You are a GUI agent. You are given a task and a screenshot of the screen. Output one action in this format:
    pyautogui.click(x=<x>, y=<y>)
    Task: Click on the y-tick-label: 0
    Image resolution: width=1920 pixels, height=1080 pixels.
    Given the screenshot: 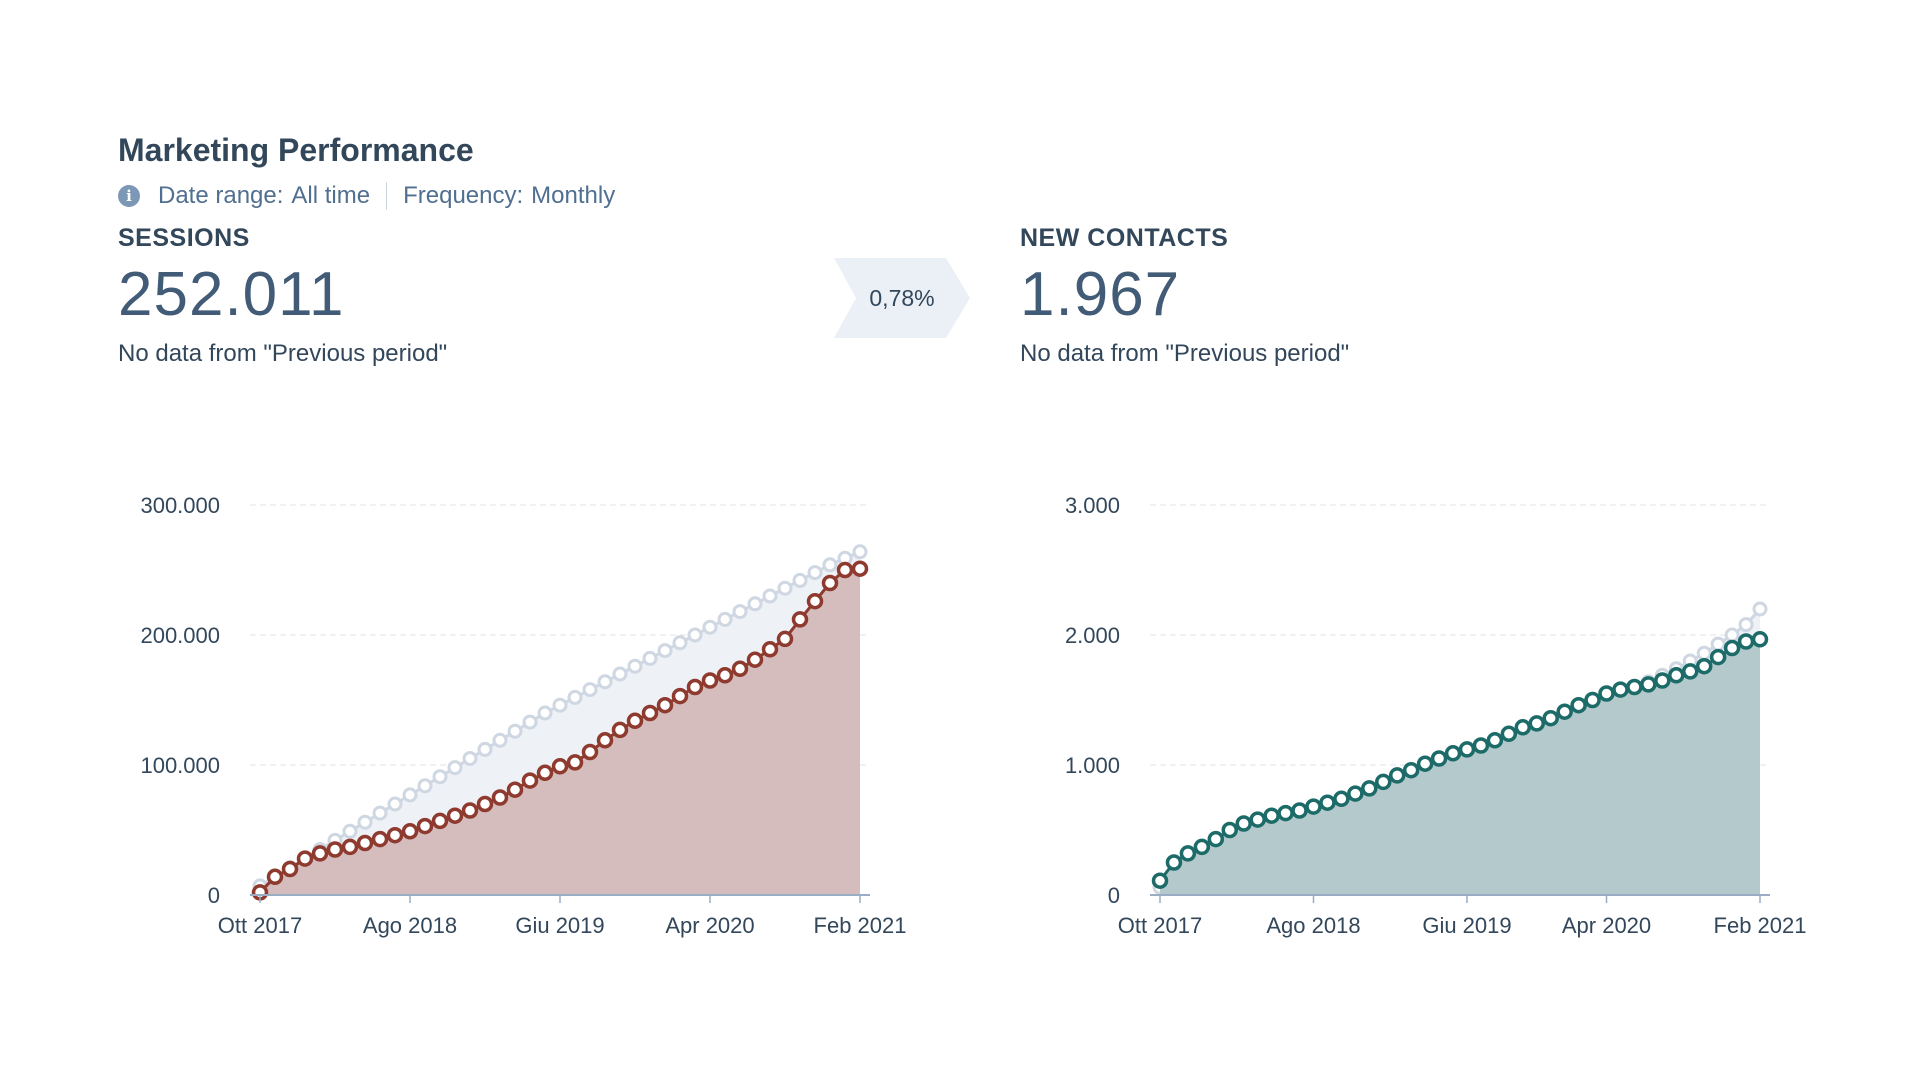 What is the action you would take?
    pyautogui.click(x=214, y=895)
    